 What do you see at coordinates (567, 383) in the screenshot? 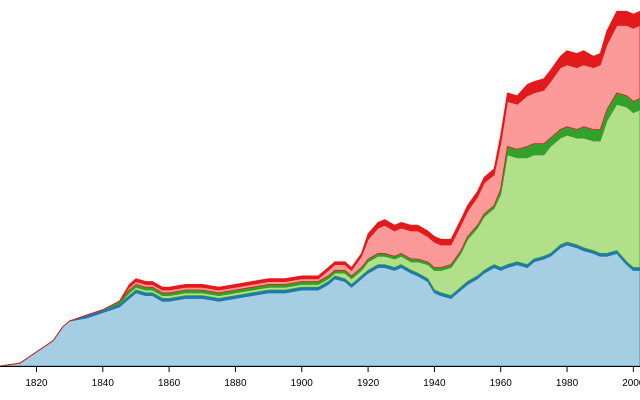
I see `x-tick-label: 1980` at bounding box center [567, 383].